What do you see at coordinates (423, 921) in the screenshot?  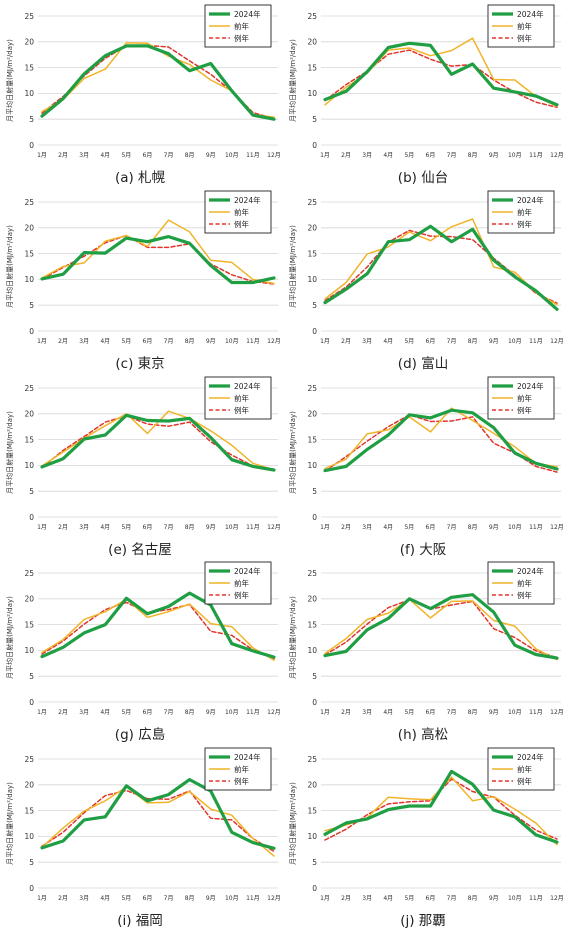 I see `chart-caption: (j) 那覇` at bounding box center [423, 921].